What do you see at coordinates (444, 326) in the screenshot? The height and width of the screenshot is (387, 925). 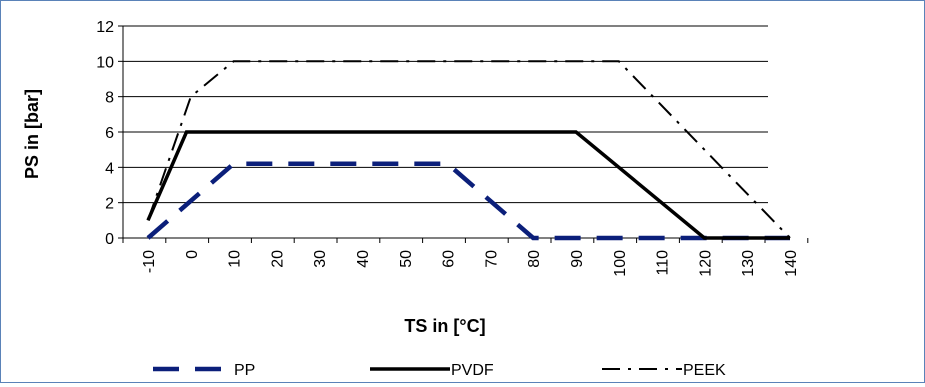 I see `x-axis-title: TS in [°C]` at bounding box center [444, 326].